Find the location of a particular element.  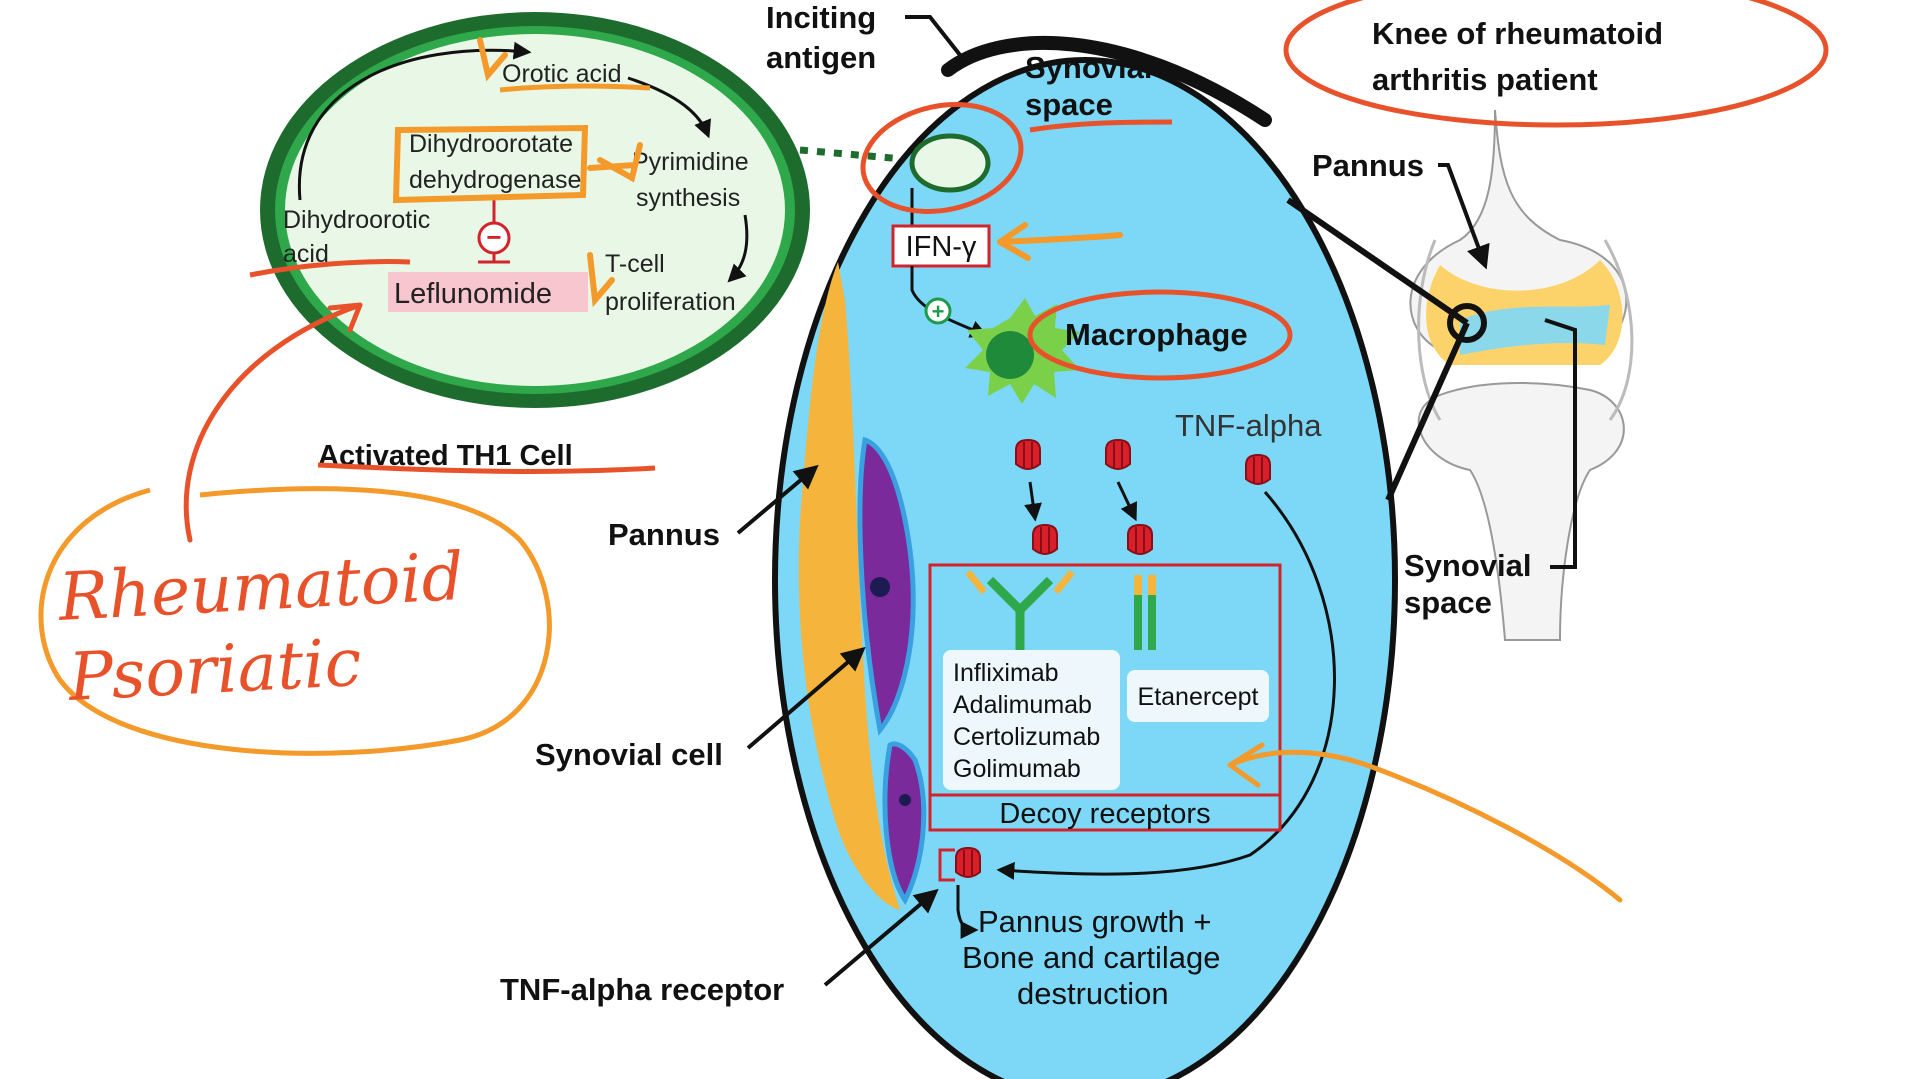

annotation-down-arrow-orotic is located at coordinates (492, 59).